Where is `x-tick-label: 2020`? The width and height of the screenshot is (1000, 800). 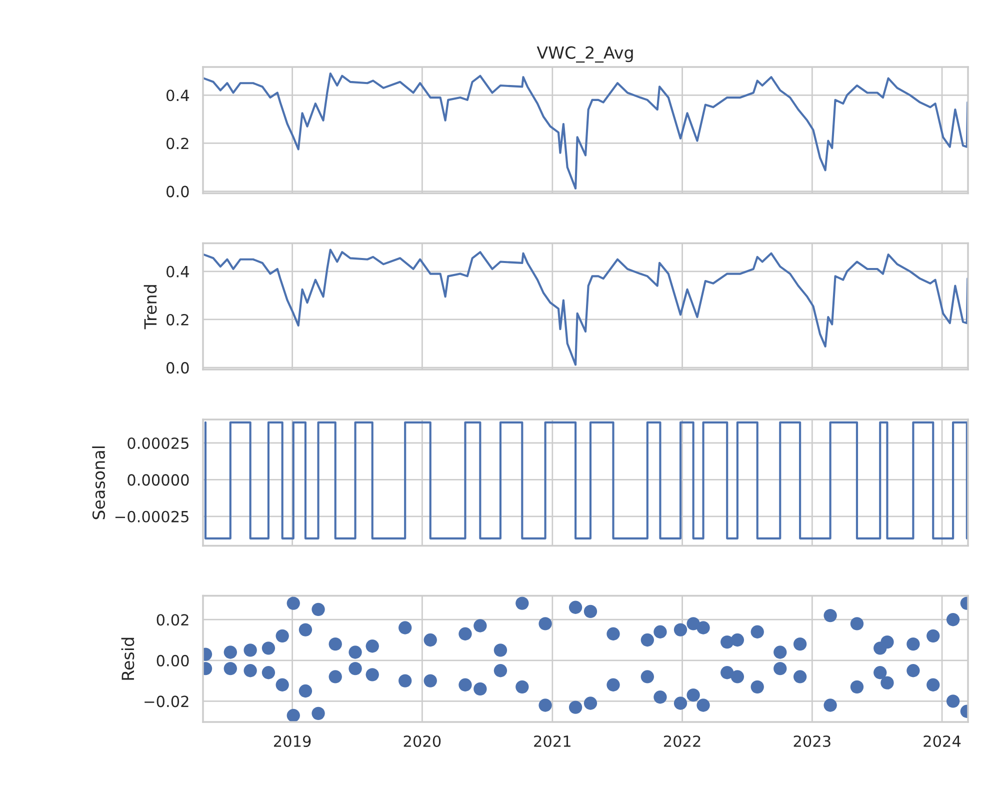
x-tick-label: 2020 is located at coordinates (422, 741).